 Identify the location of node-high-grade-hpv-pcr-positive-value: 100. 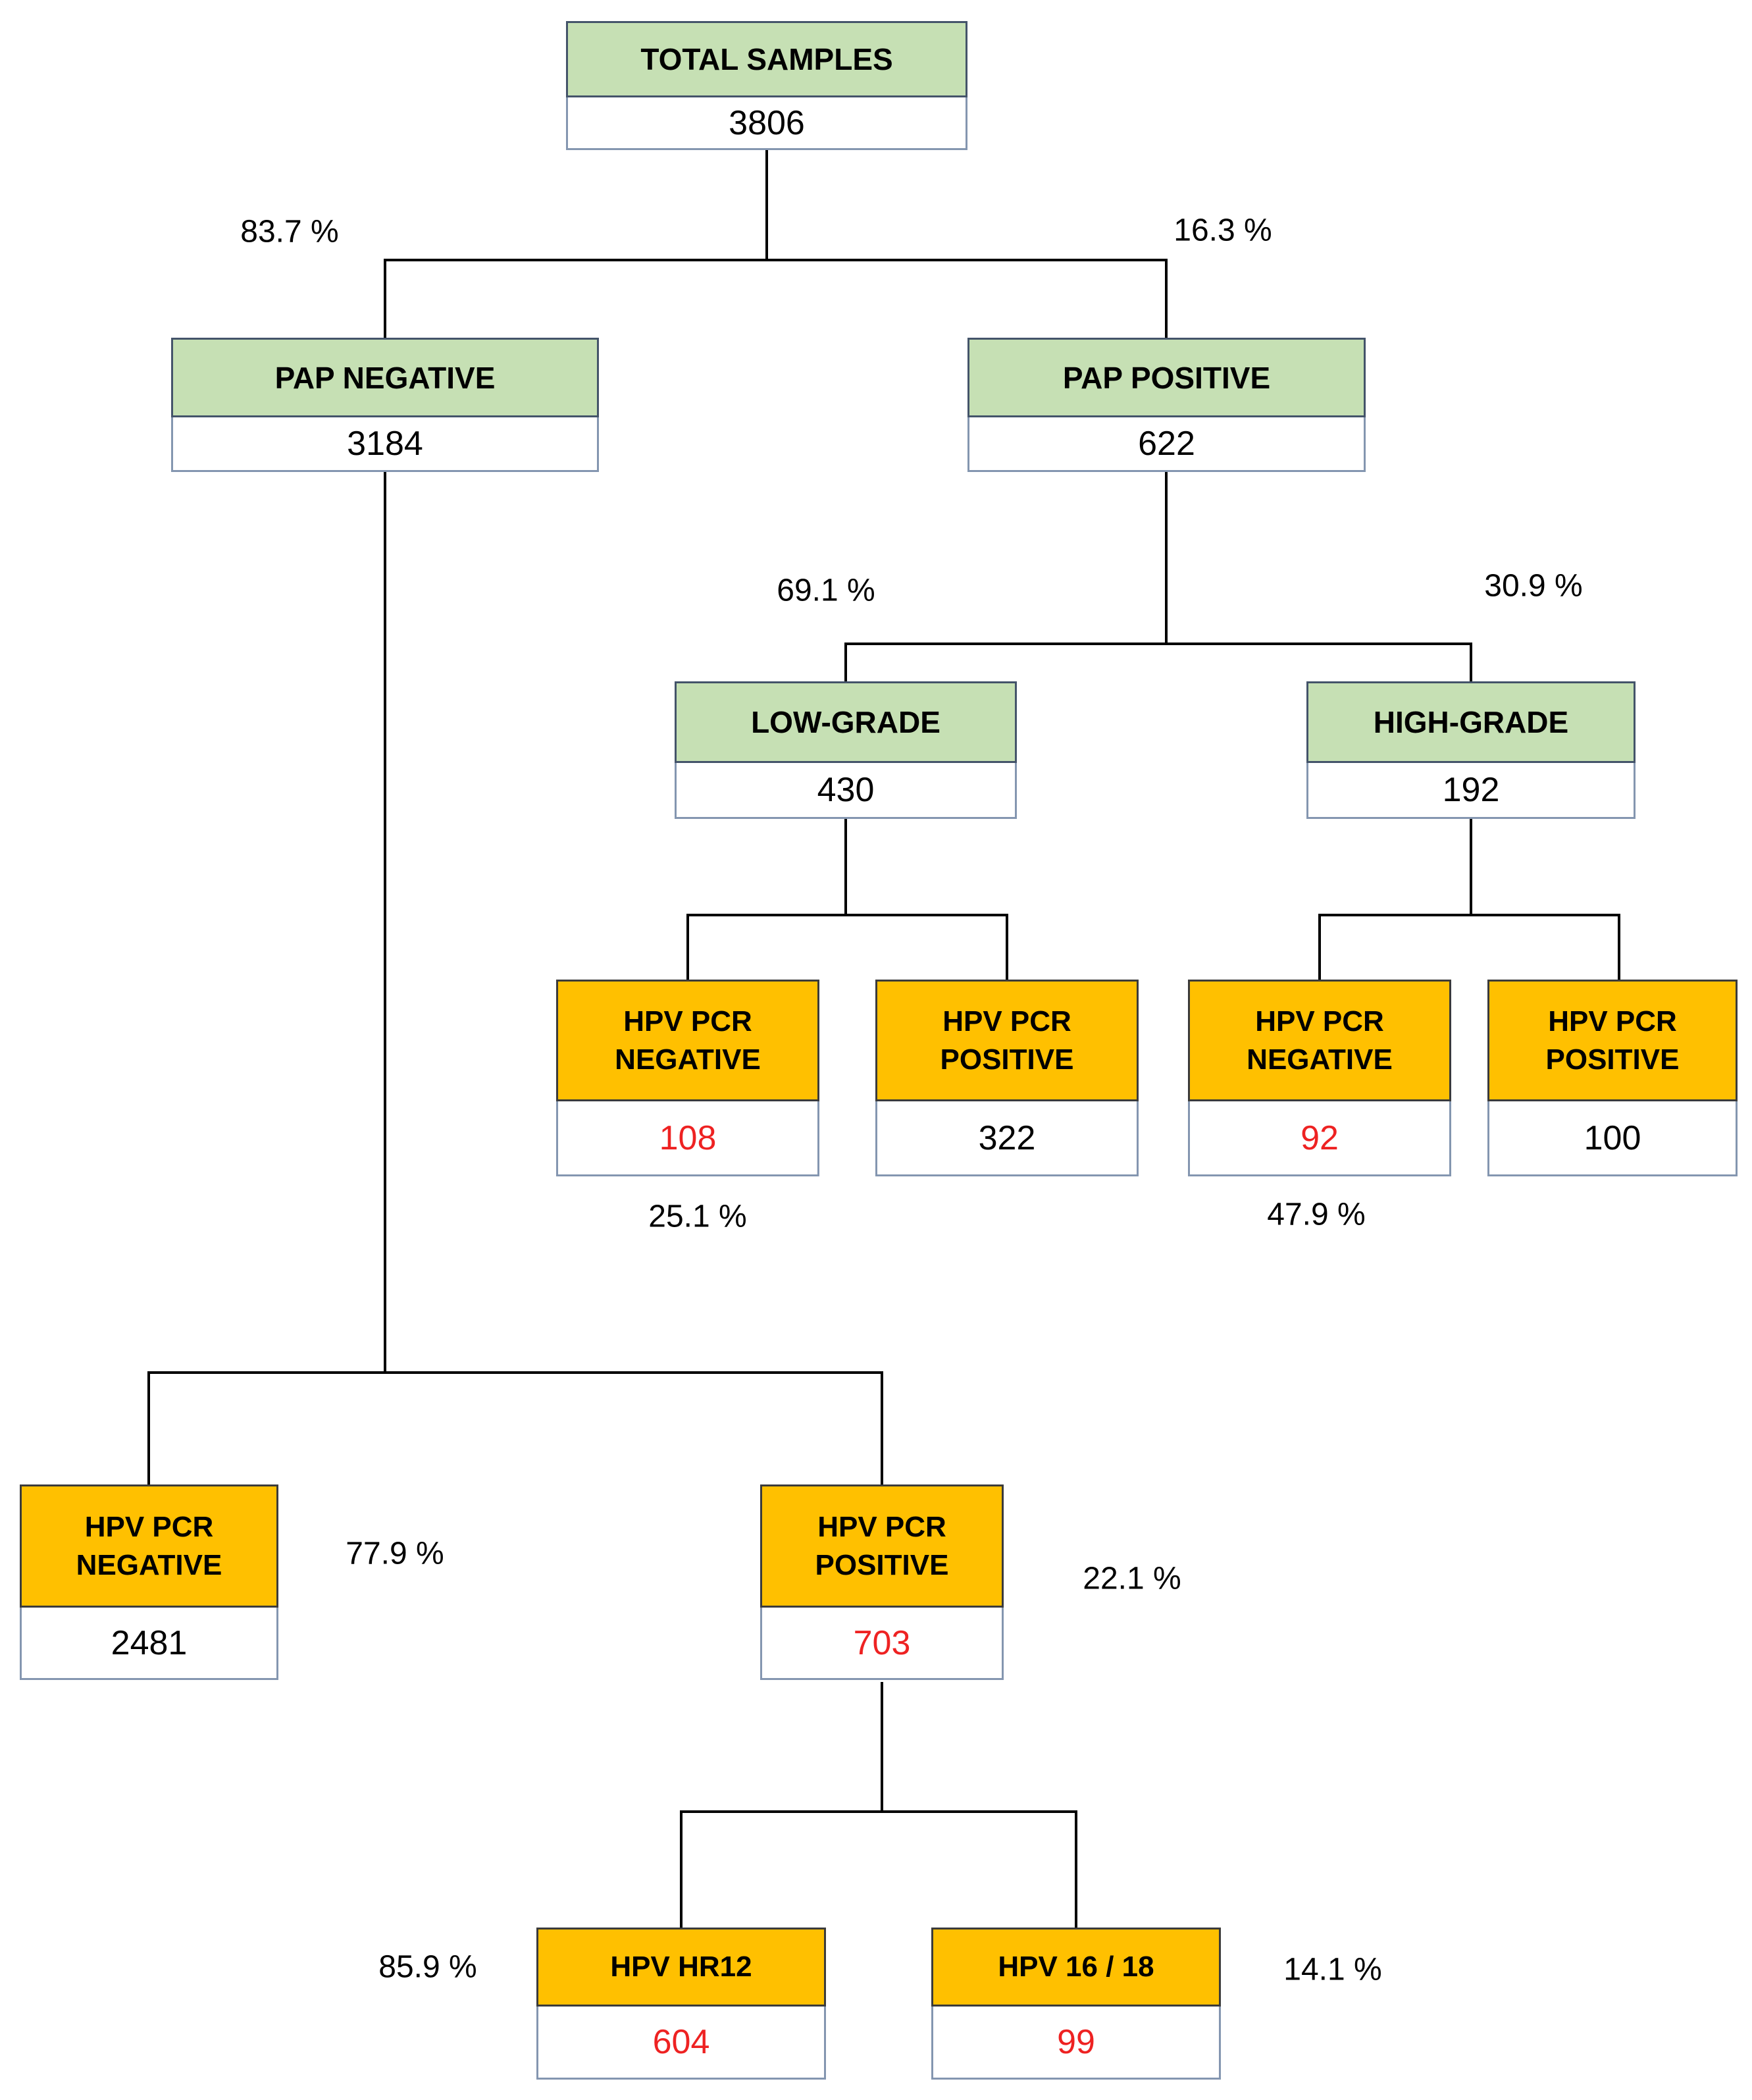
(1613, 1138).